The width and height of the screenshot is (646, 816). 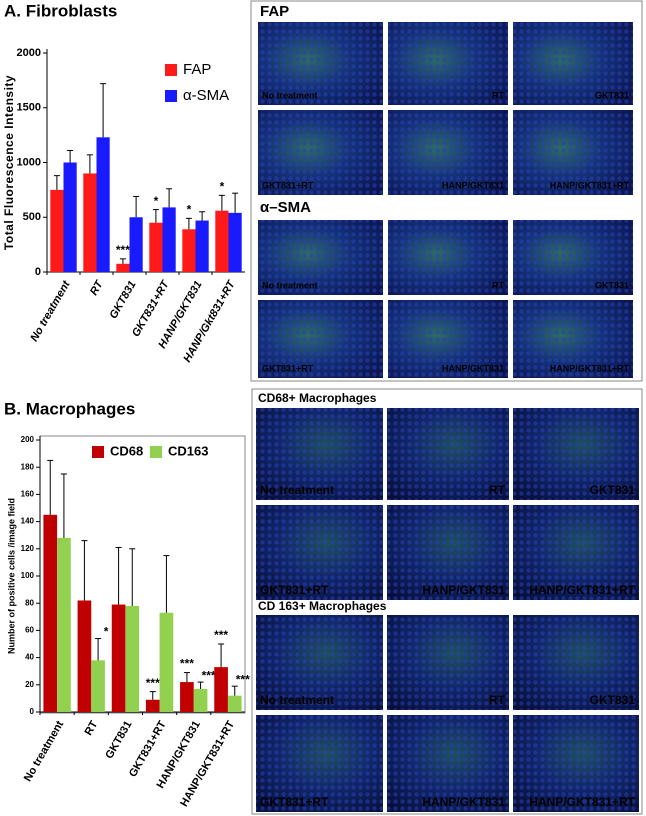 What do you see at coordinates (69, 408) in the screenshot?
I see `chart-title: B. Macrophages` at bounding box center [69, 408].